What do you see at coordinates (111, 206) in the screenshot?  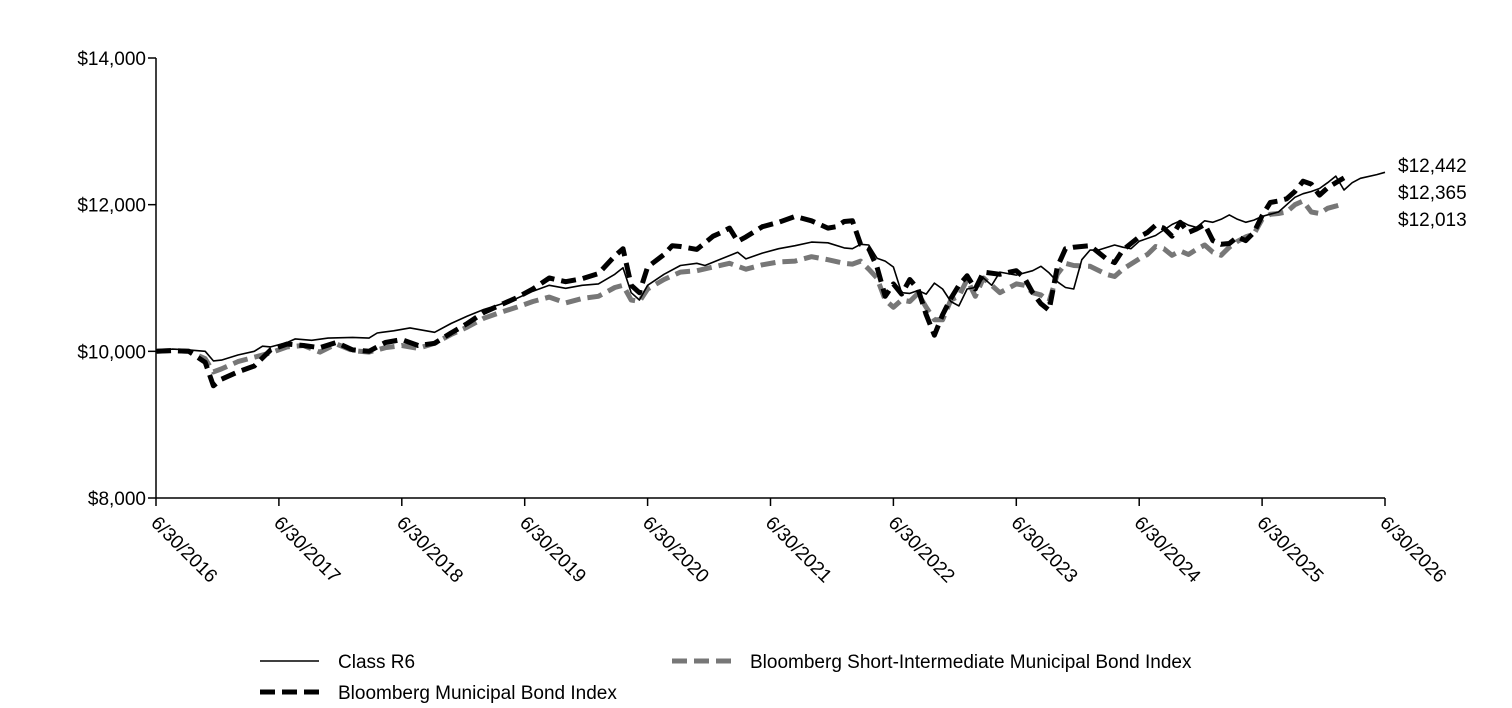 I see `y-tick-label: $12,000` at bounding box center [111, 206].